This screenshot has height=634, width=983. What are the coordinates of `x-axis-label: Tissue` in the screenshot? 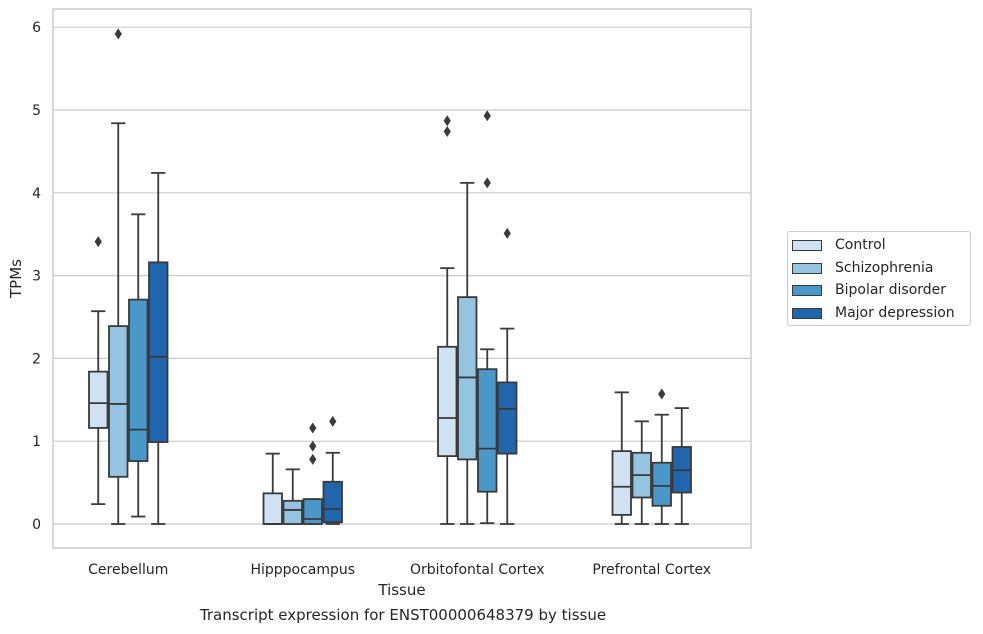 It's located at (401, 590).